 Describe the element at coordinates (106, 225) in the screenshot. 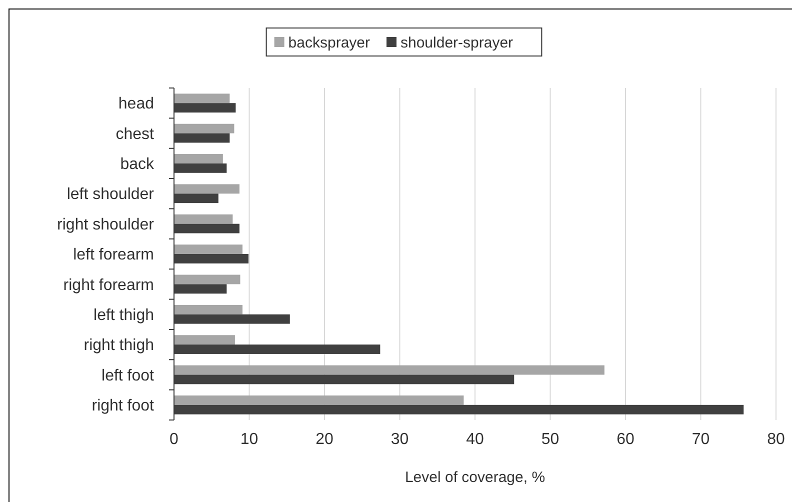

I see `y-tick-label: right shoulder` at that location.